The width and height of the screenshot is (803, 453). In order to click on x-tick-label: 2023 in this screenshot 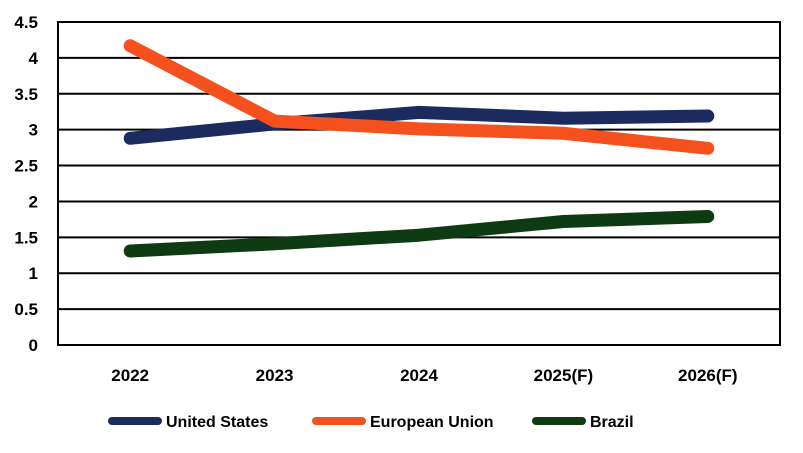, I will do `click(275, 375)`.